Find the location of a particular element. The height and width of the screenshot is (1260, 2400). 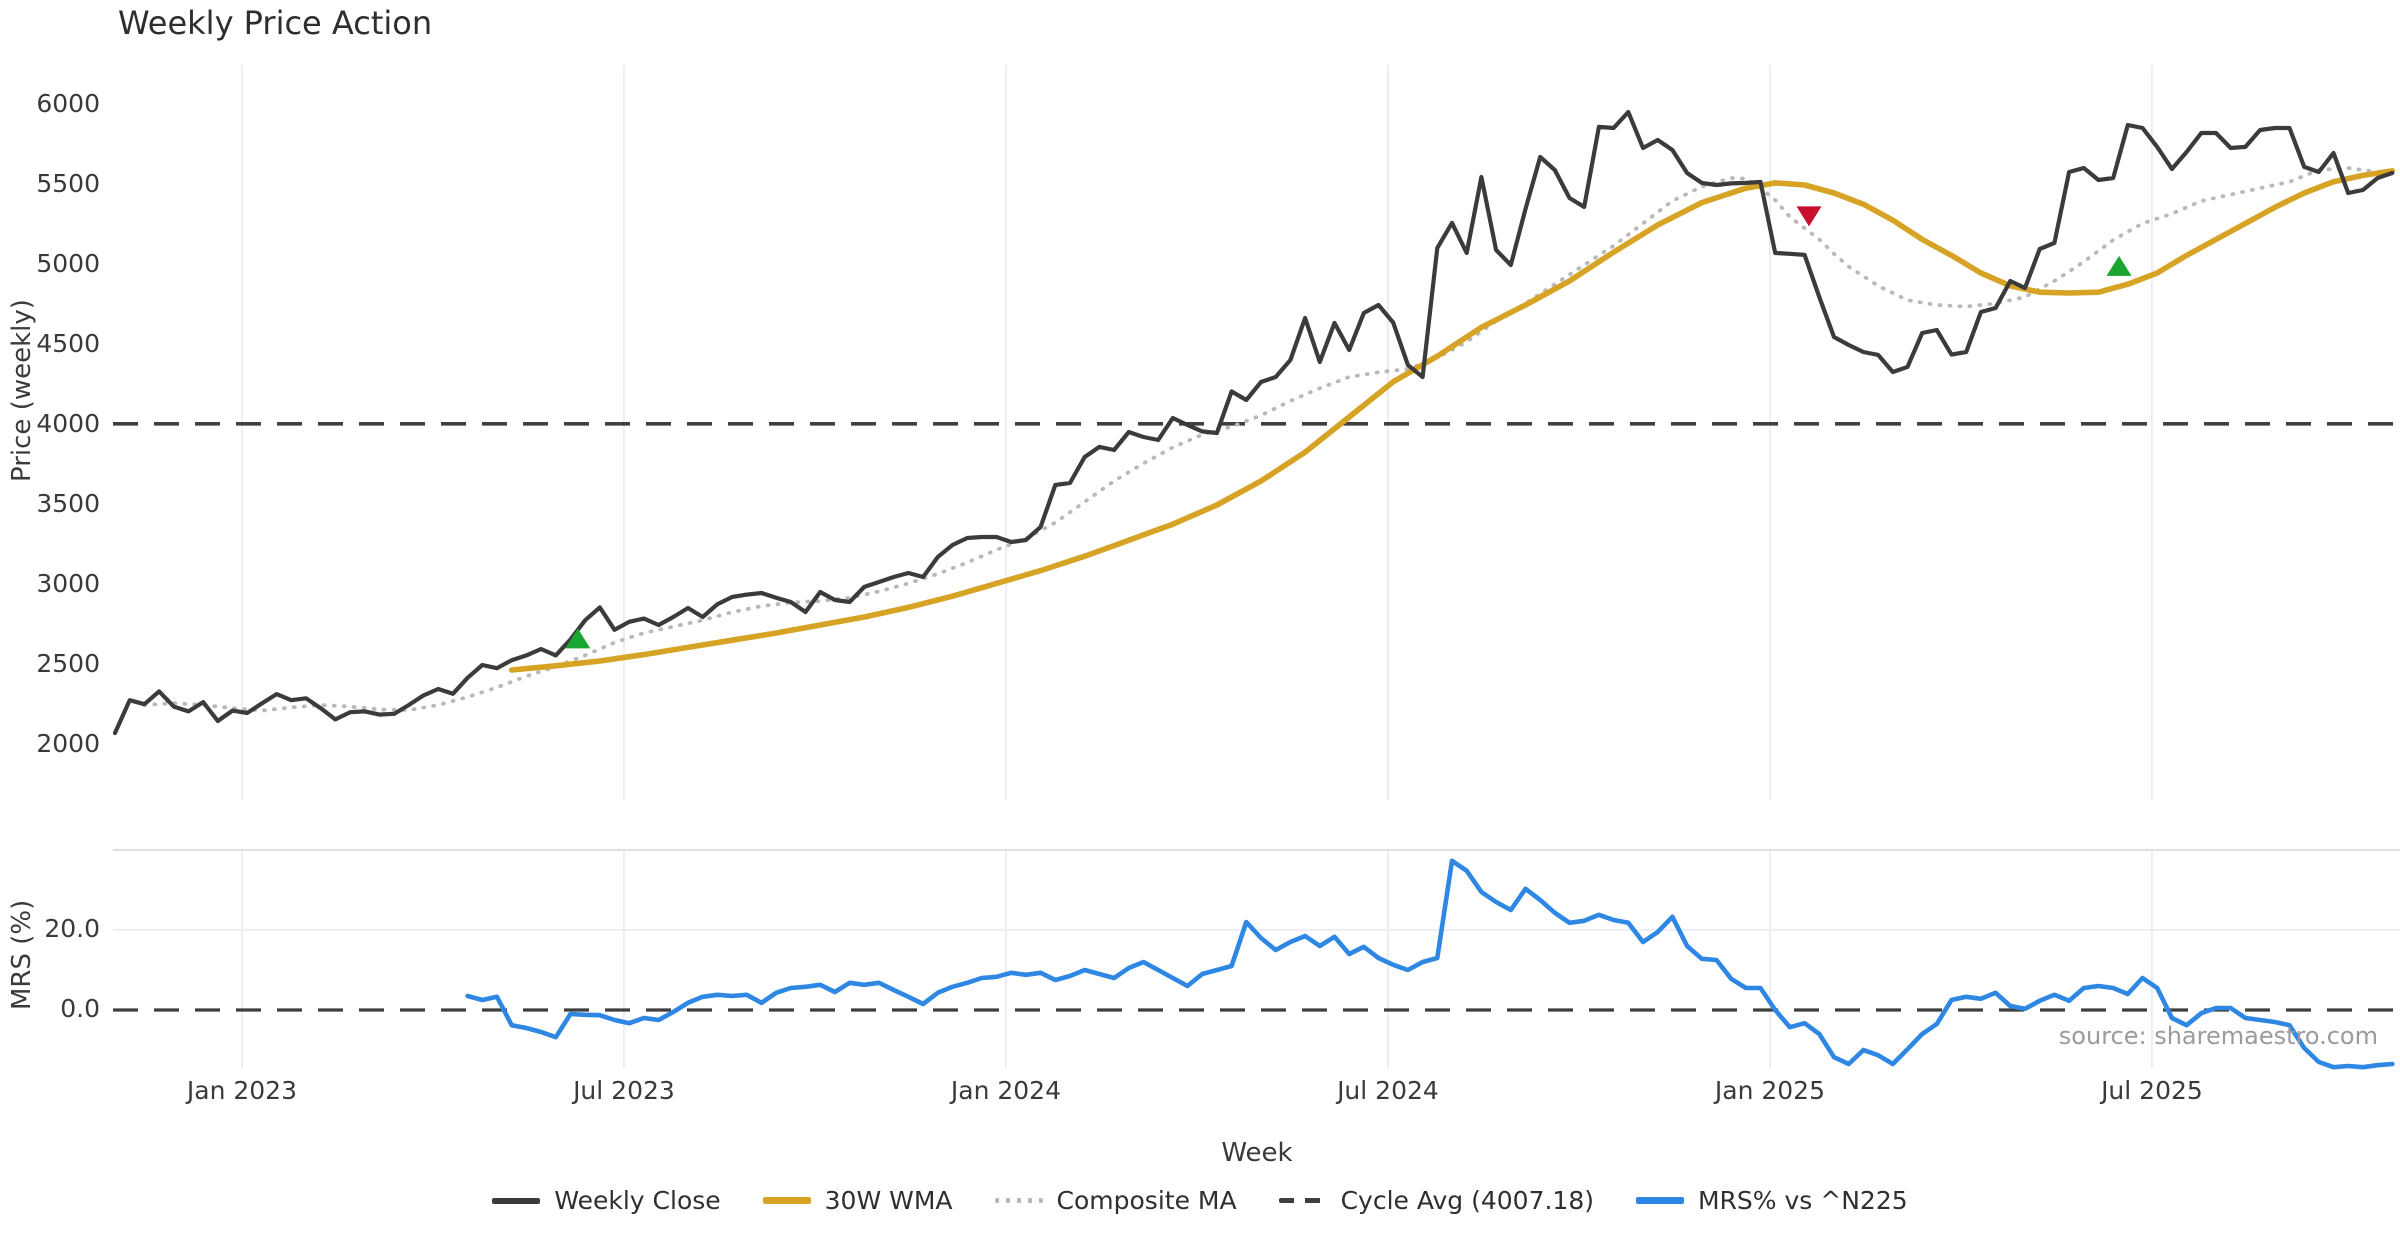

mrs-tick-label: 0.0 is located at coordinates (80, 1008).